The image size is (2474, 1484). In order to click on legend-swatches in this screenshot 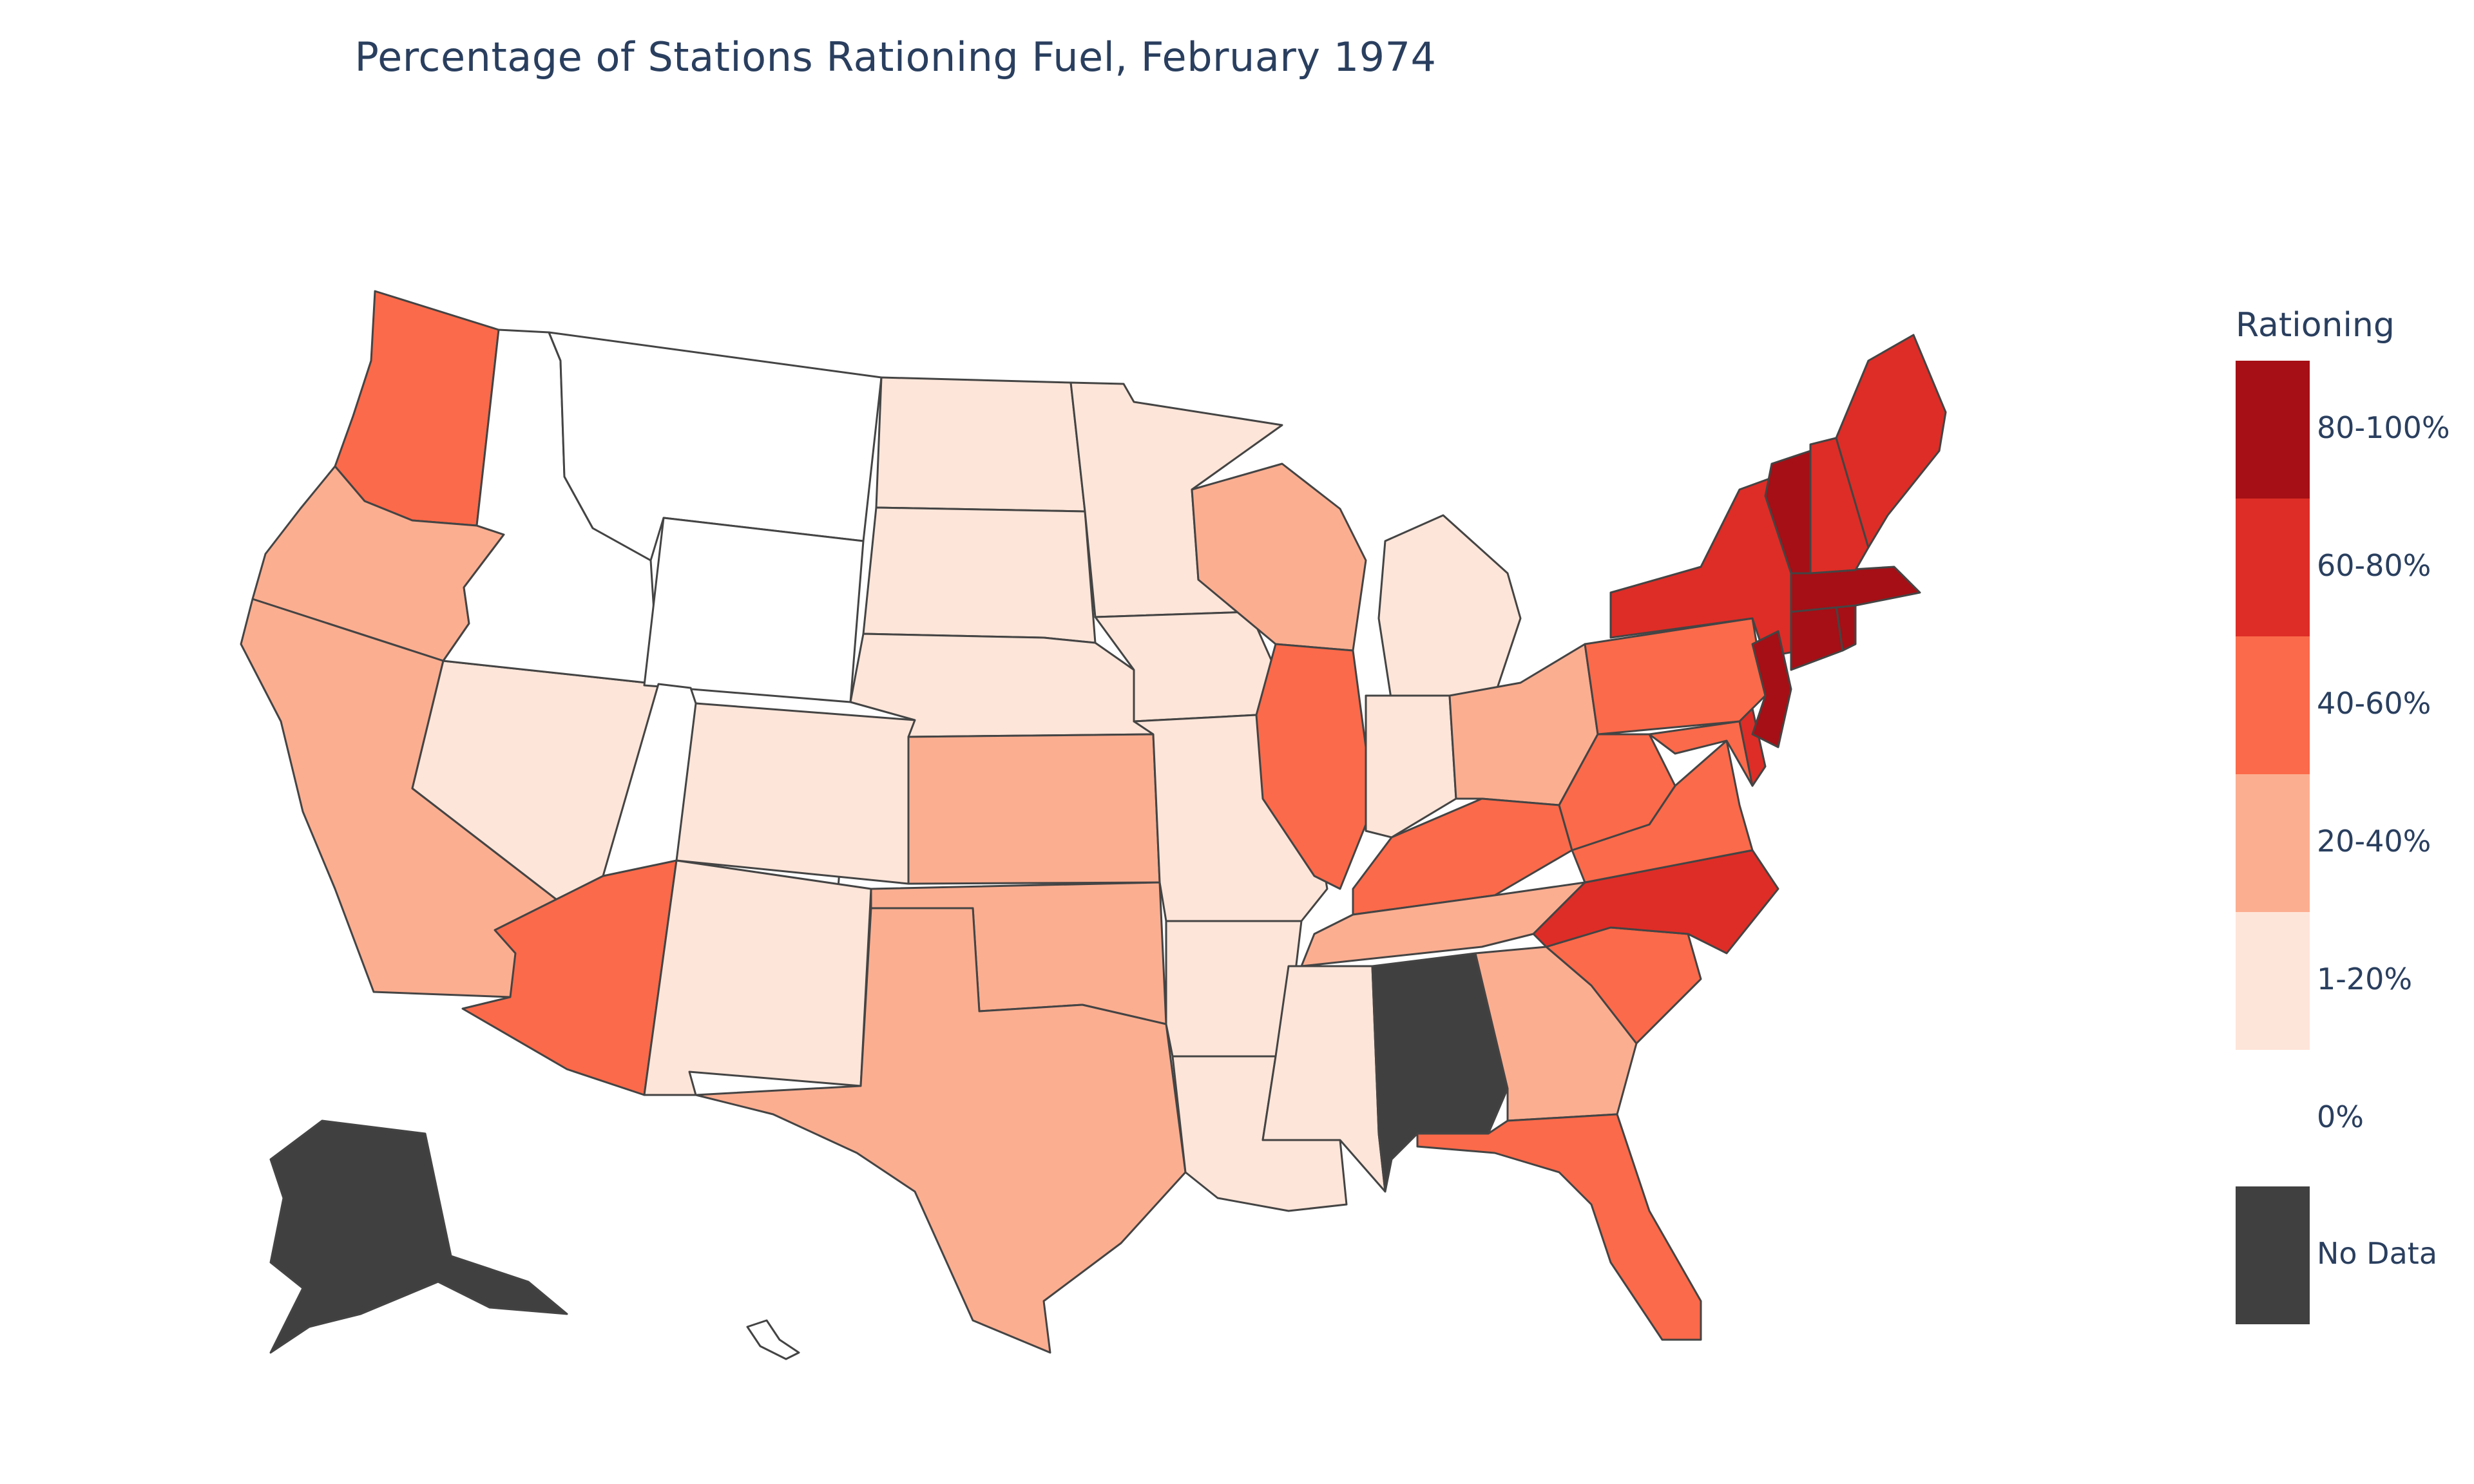, I will do `click(2273, 842)`.